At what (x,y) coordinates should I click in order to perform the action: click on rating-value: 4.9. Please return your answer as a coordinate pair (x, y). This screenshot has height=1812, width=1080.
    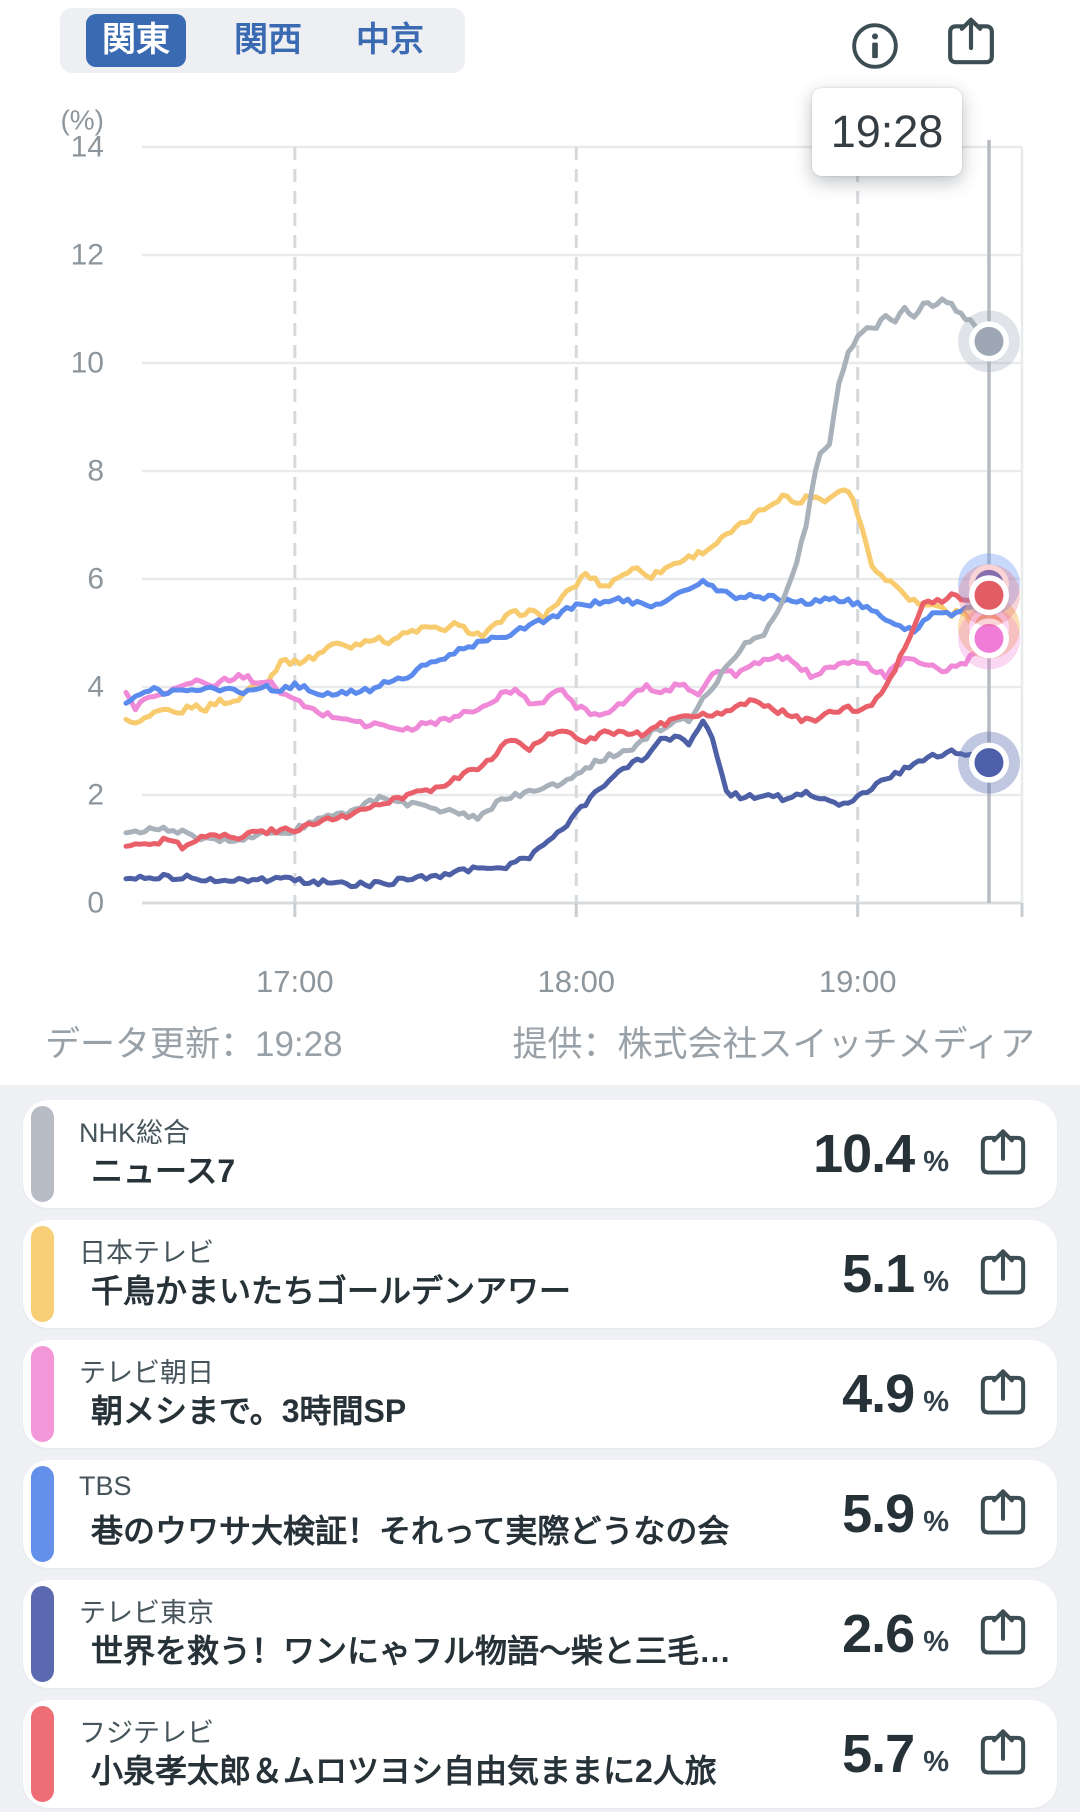
    Looking at the image, I should click on (878, 1394).